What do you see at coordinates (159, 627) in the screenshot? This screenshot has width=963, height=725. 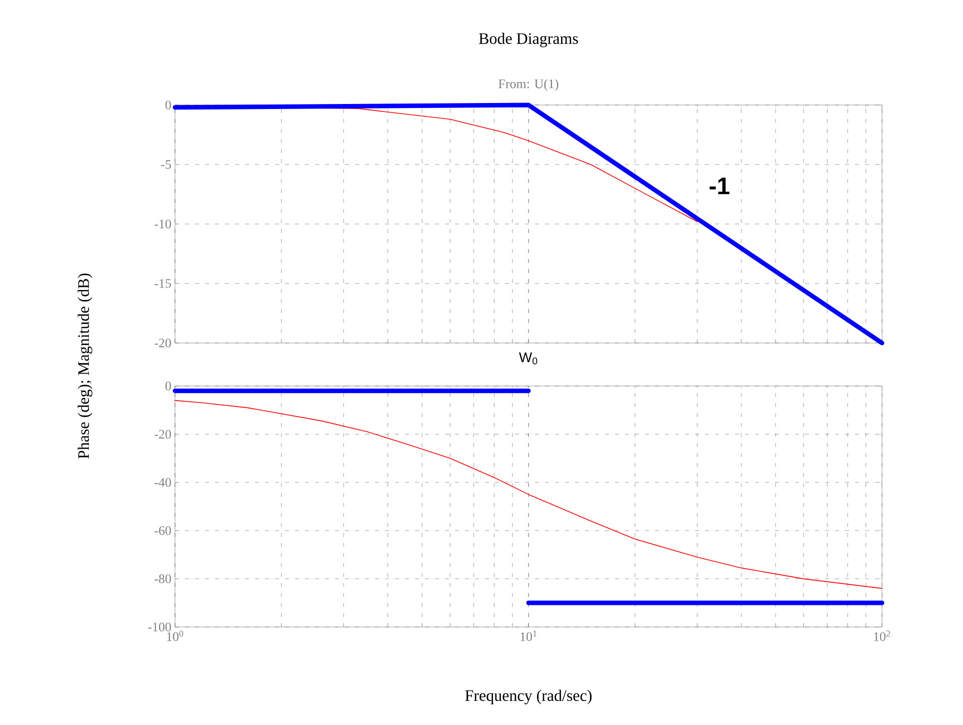 I see `y-tick-label: -100` at bounding box center [159, 627].